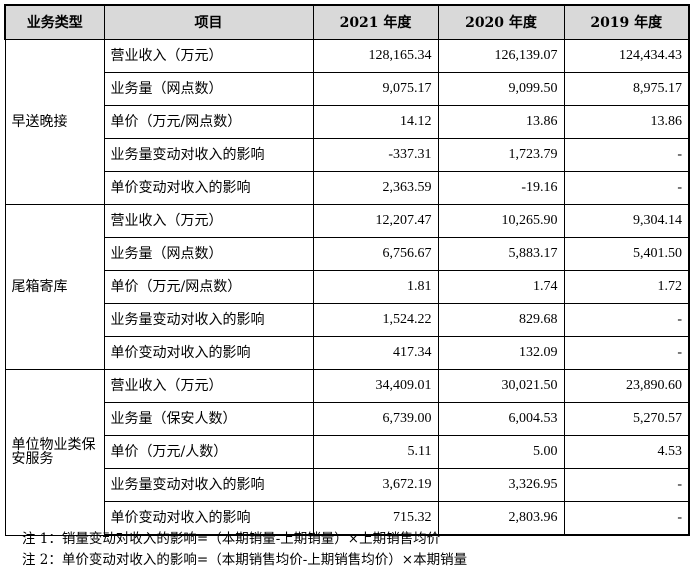 This screenshot has height=573, width=692. I want to click on table-row: 业务量（网点数） 6,756.67 5,883.17 5,401.50, so click(347, 254).